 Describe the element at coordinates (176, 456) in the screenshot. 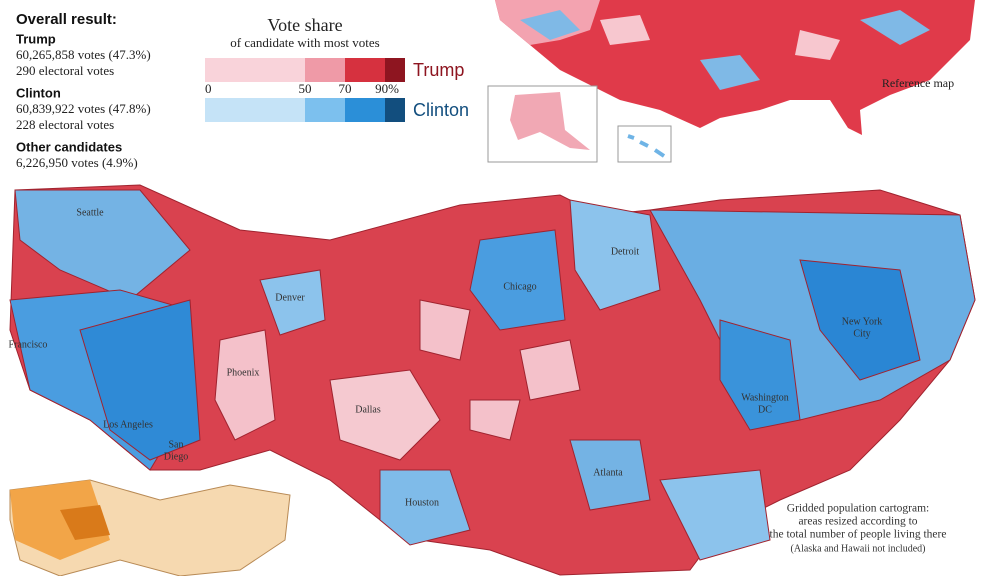

I see `city-label: Diego` at that location.